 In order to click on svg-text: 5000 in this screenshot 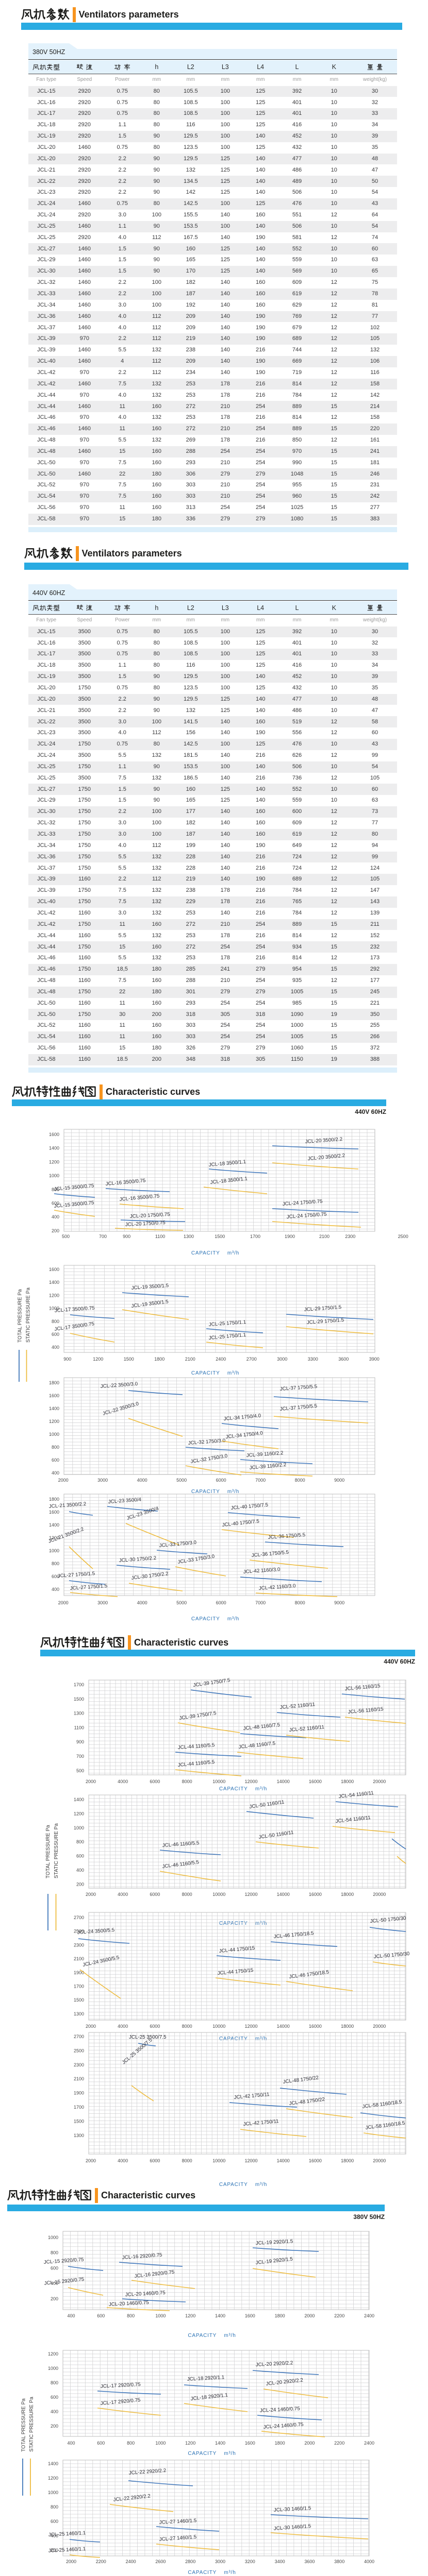, I will do `click(181, 1602)`.